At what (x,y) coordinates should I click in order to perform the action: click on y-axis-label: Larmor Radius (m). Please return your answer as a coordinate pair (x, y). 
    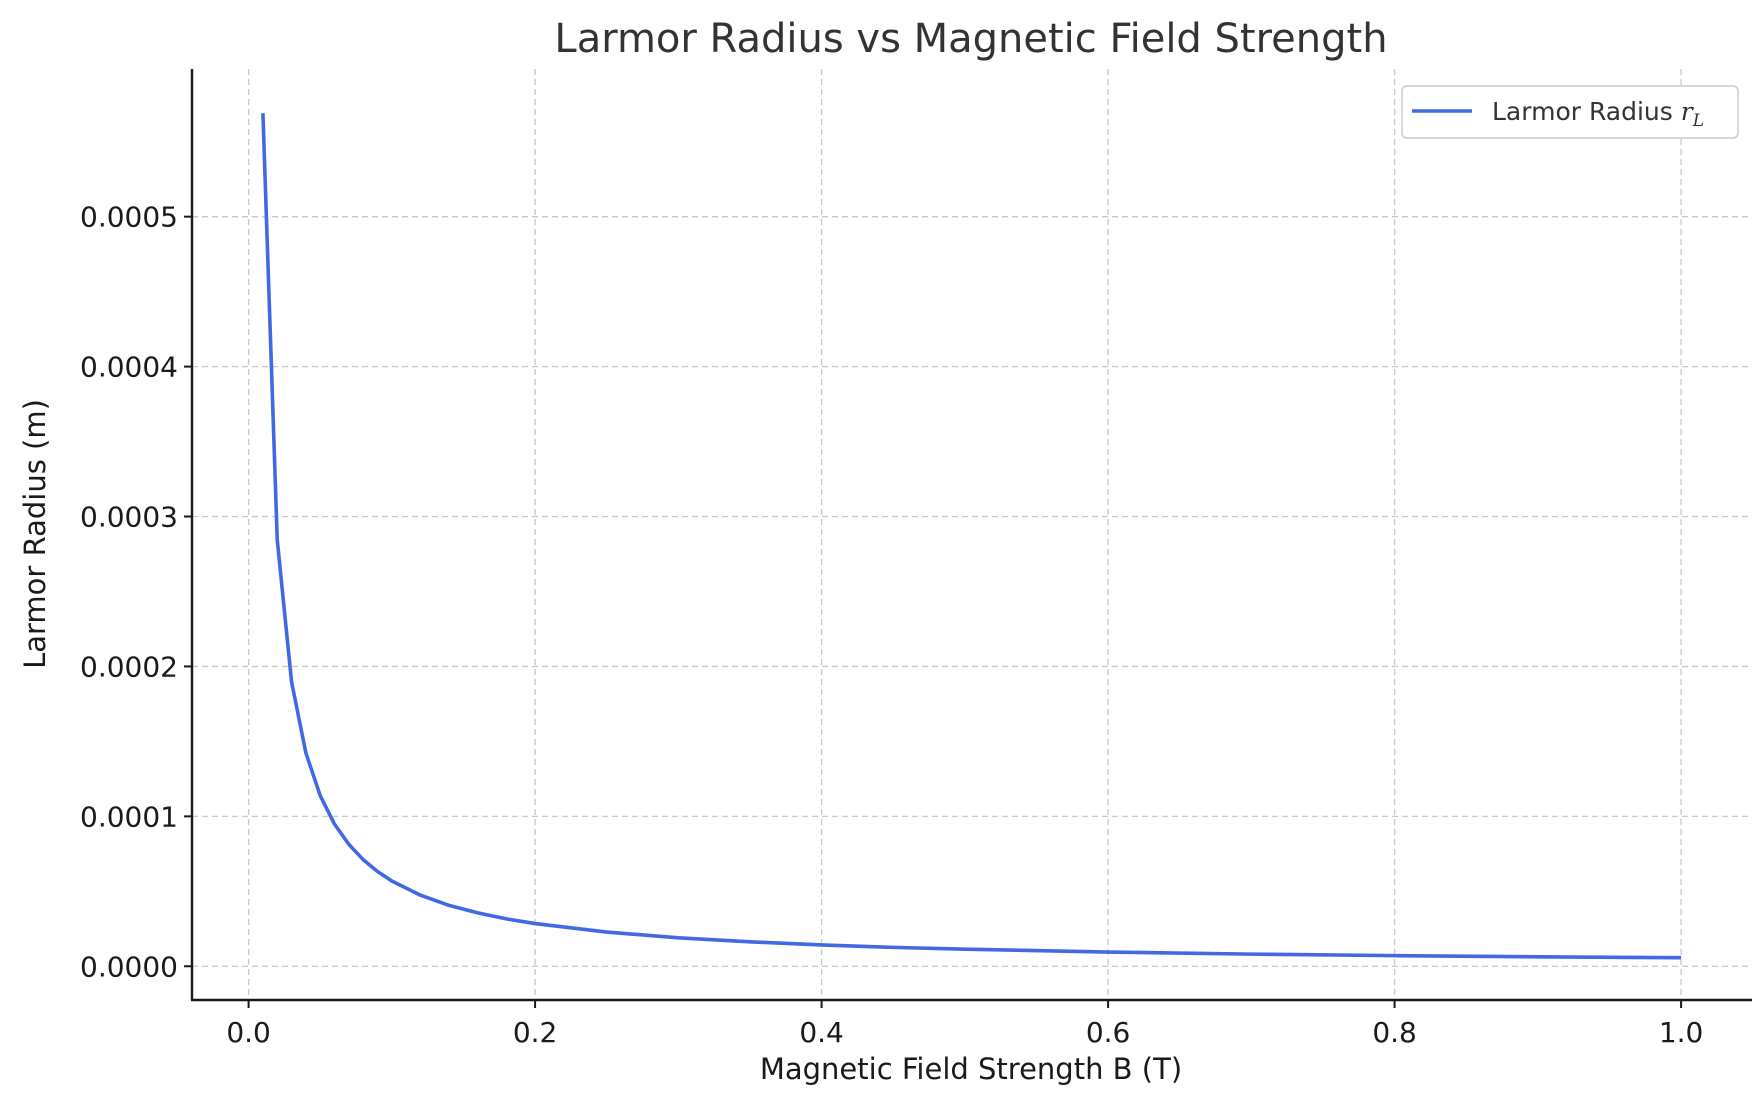
    Looking at the image, I should click on (35, 534).